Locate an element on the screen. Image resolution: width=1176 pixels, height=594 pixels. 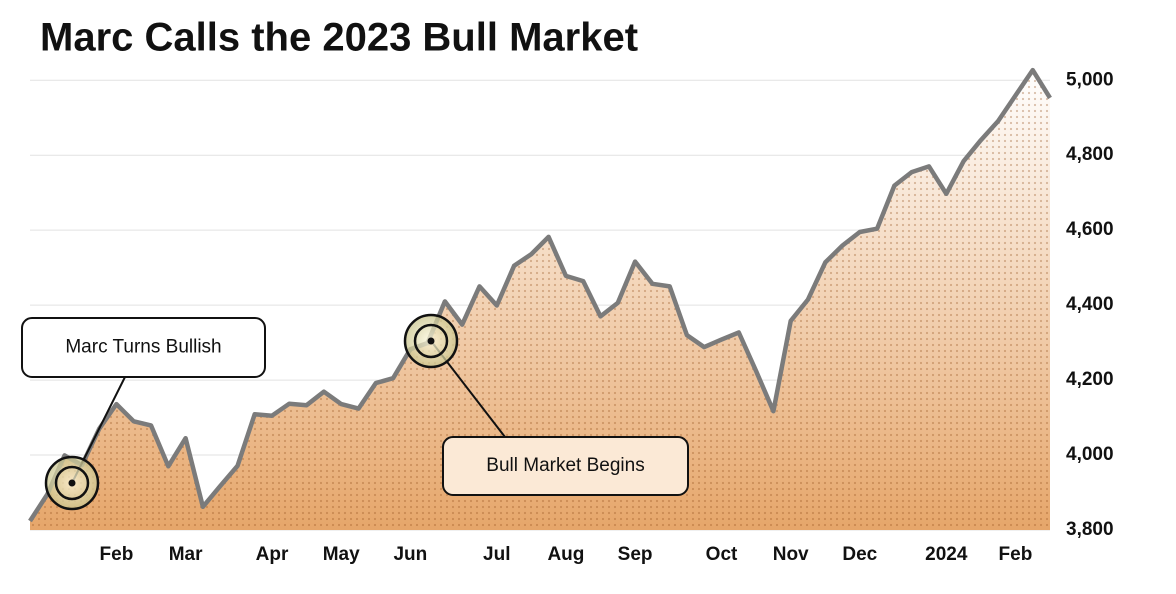
y-tick-label: 4,400 is located at coordinates (1090, 304).